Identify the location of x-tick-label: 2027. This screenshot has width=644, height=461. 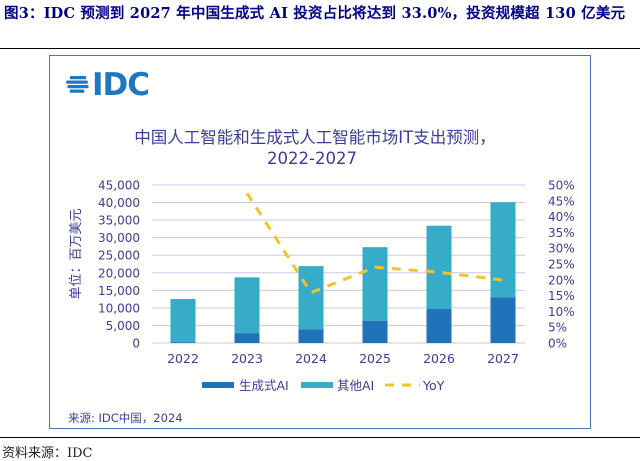
(503, 358).